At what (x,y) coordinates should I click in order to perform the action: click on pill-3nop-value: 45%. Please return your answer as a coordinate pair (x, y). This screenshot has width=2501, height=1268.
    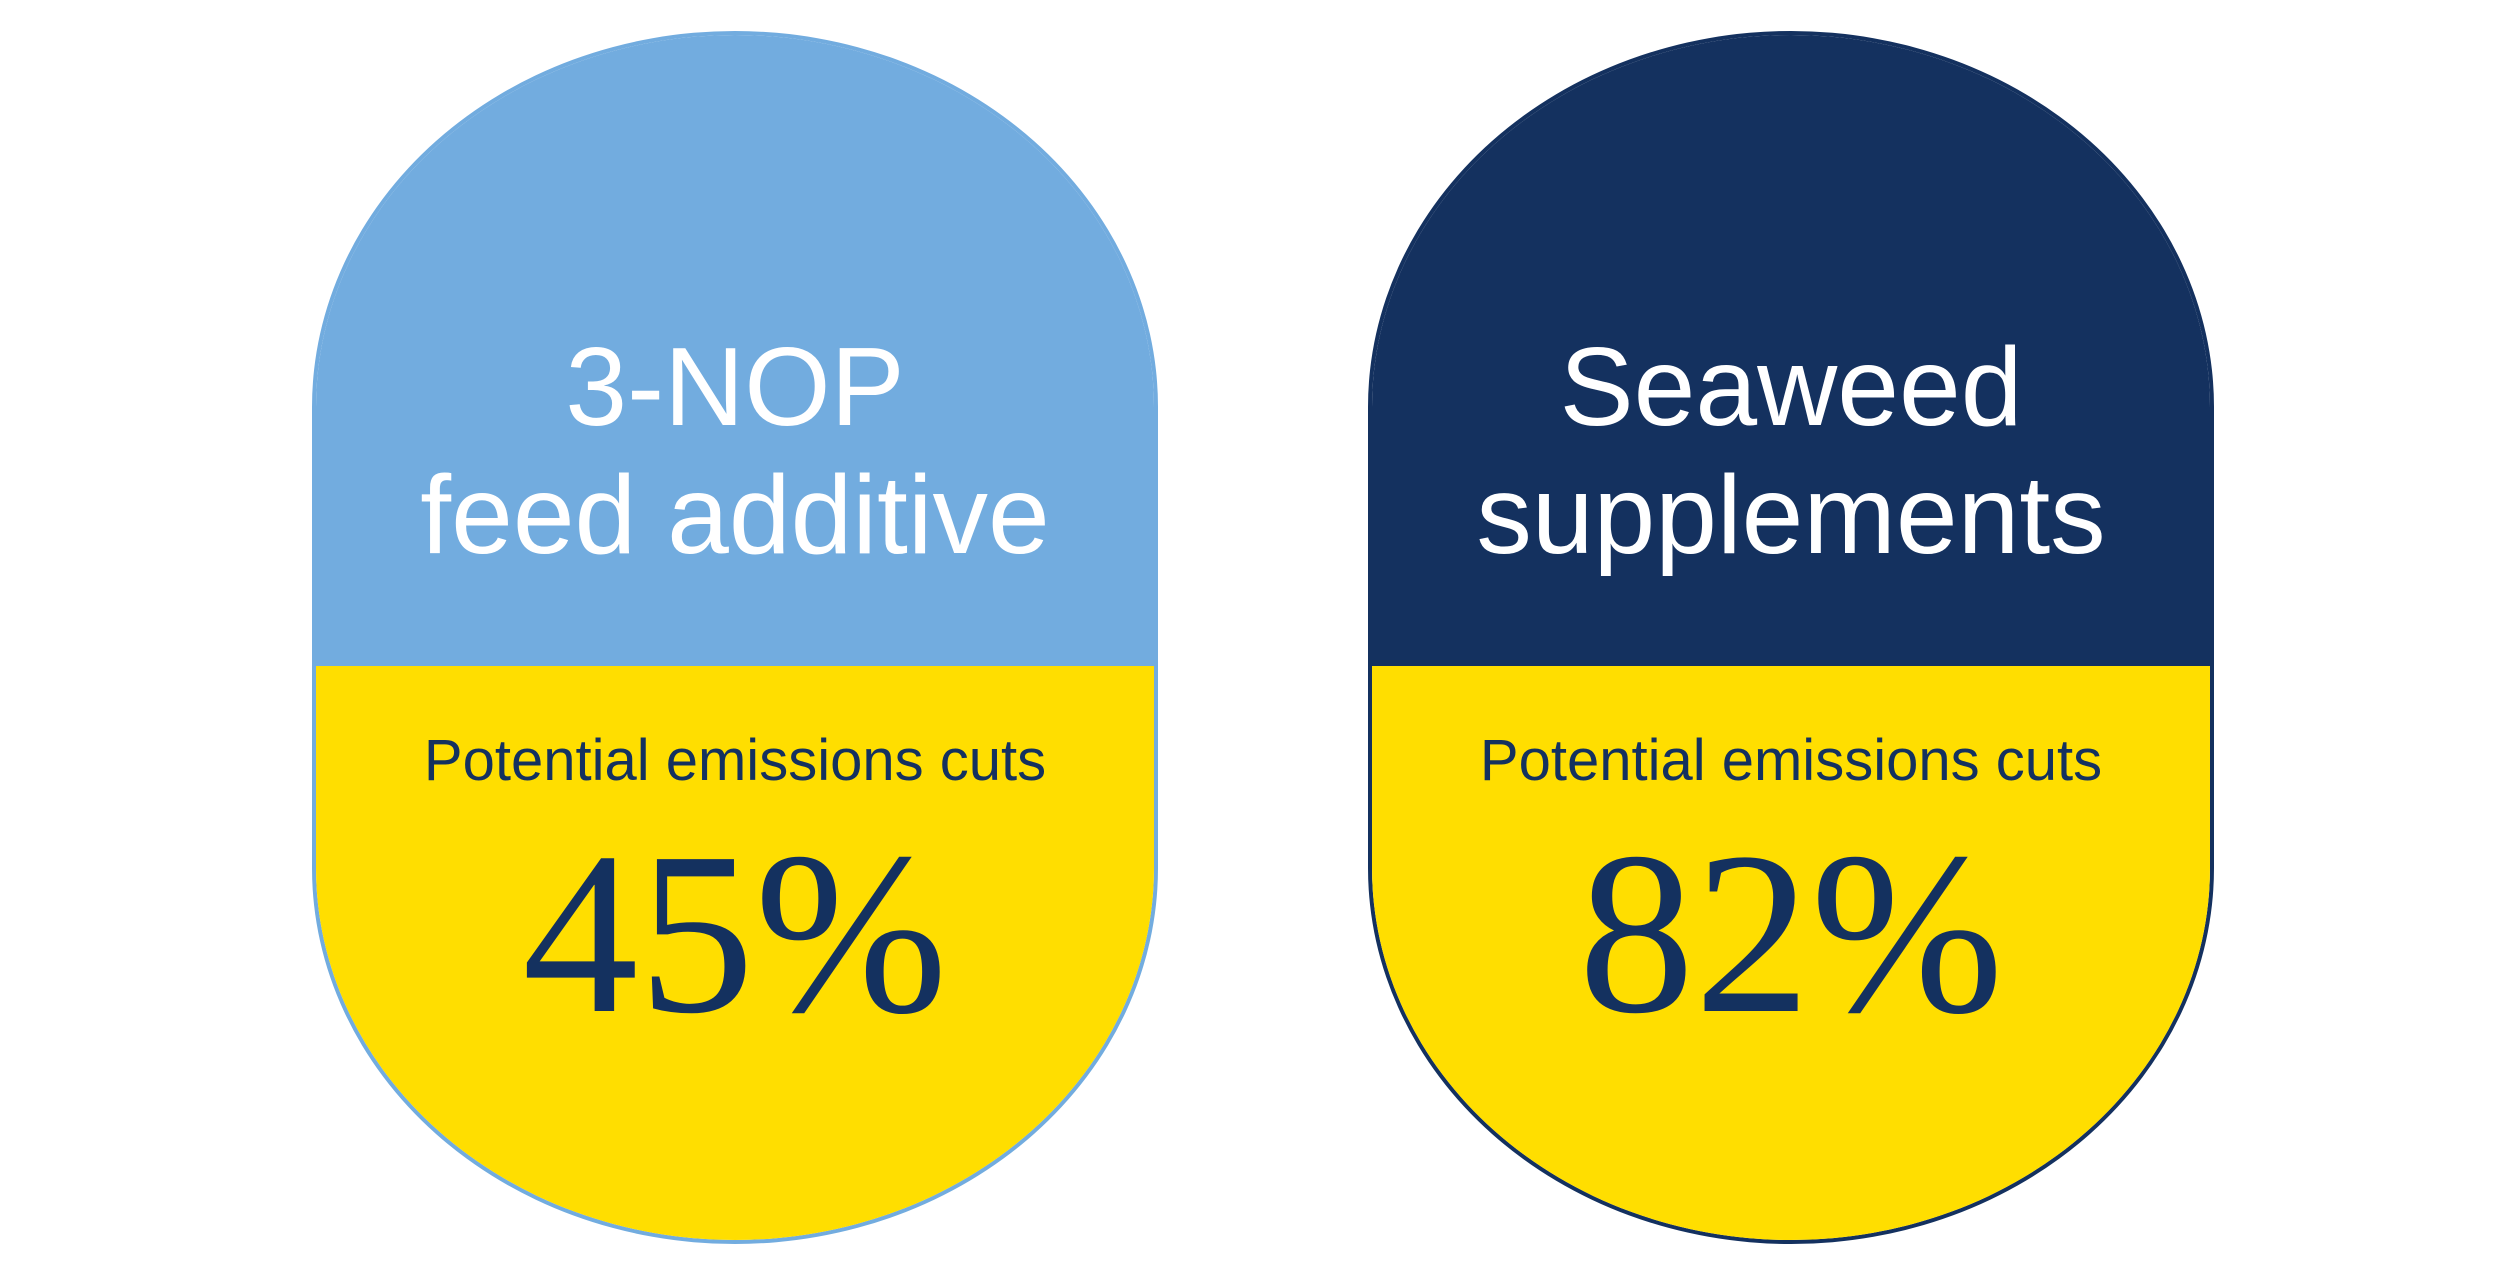
    Looking at the image, I should click on (735, 933).